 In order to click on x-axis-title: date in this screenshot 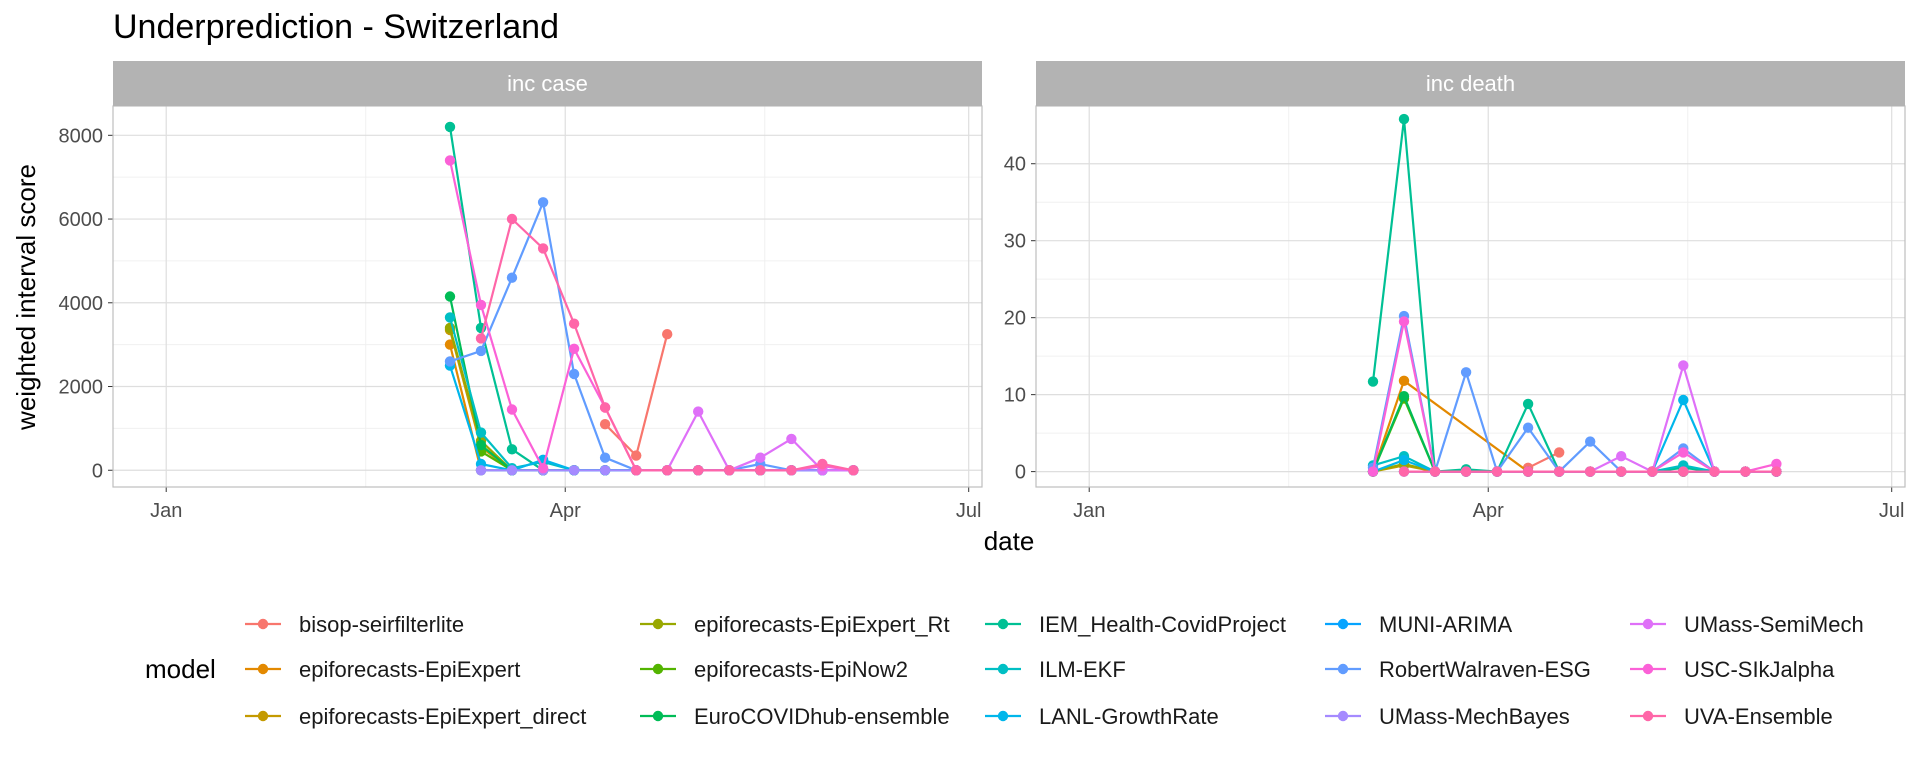, I will do `click(1009, 541)`.